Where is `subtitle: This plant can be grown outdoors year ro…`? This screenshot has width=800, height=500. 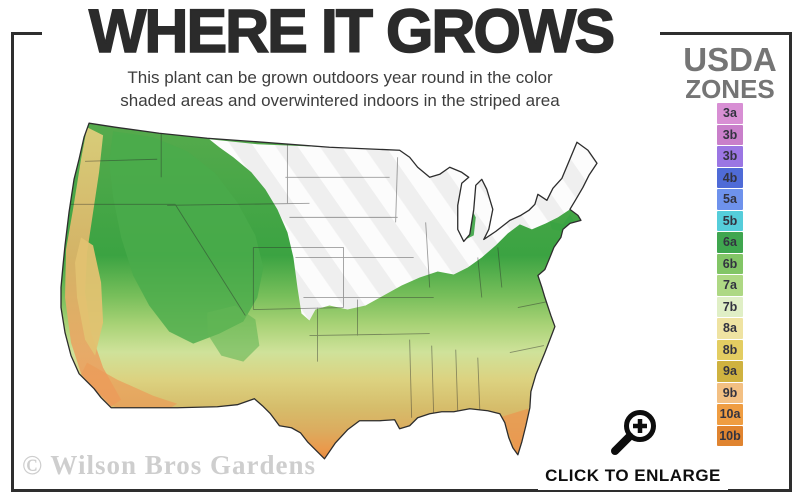 subtitle: This plant can be grown outdoors year ro… is located at coordinates (340, 89).